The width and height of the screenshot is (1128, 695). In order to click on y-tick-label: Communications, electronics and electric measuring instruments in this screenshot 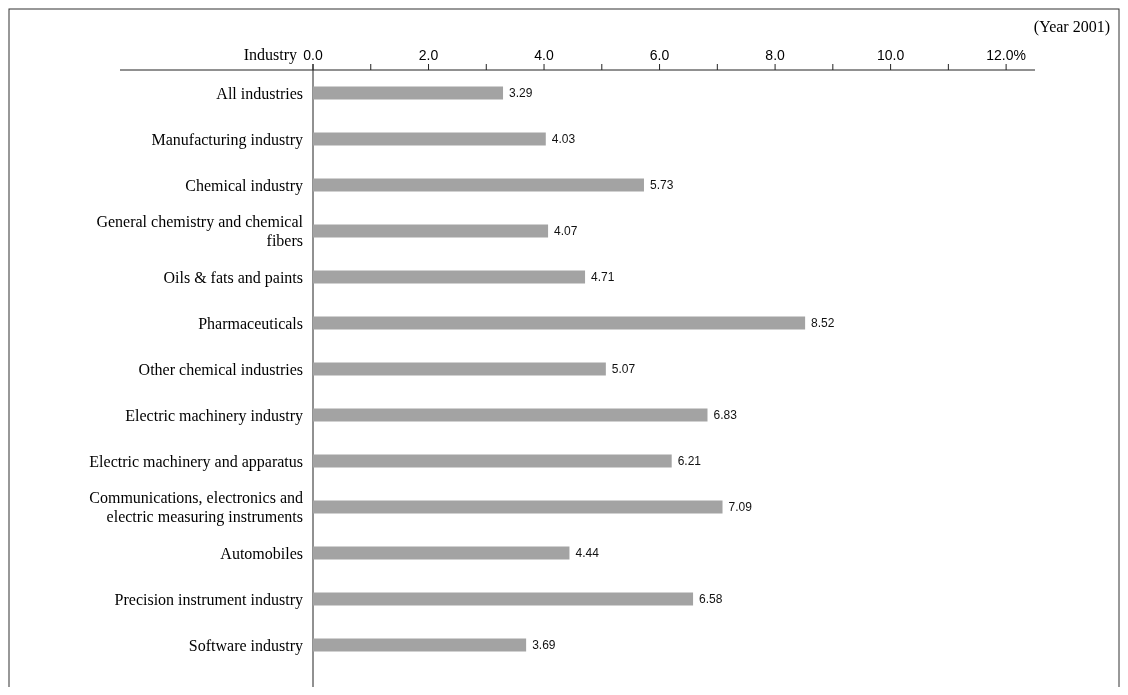, I will do `click(196, 508)`.